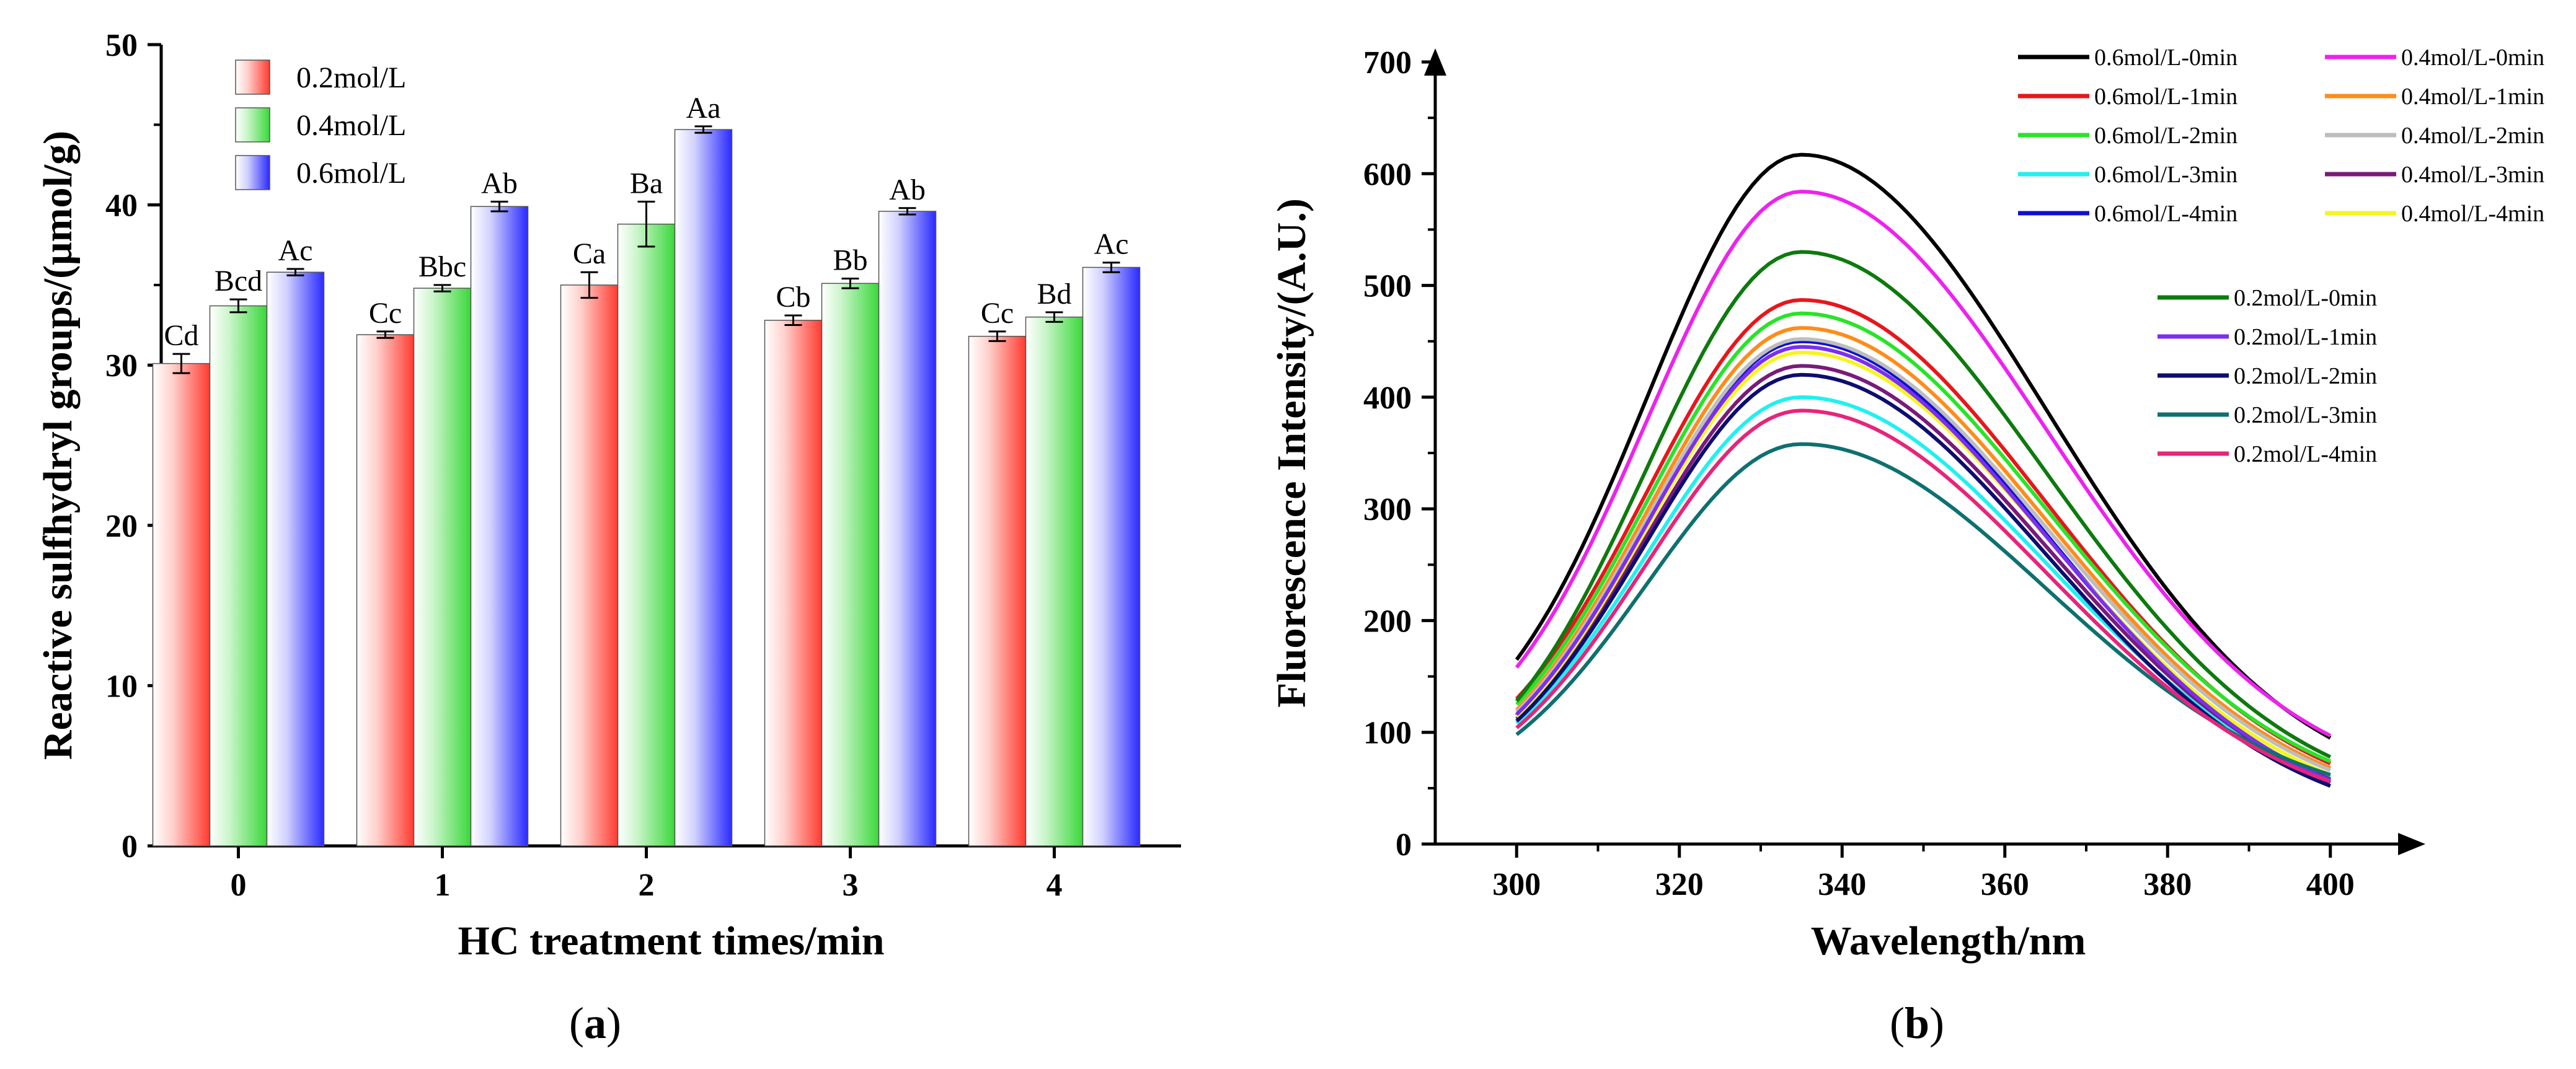 The height and width of the screenshot is (1069, 2576). What do you see at coordinates (239, 885) in the screenshot?
I see `x-tick-label: 0` at bounding box center [239, 885].